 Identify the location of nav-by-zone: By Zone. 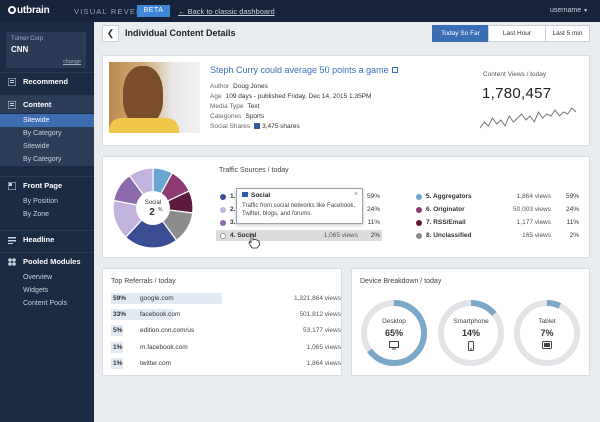
(36, 214).